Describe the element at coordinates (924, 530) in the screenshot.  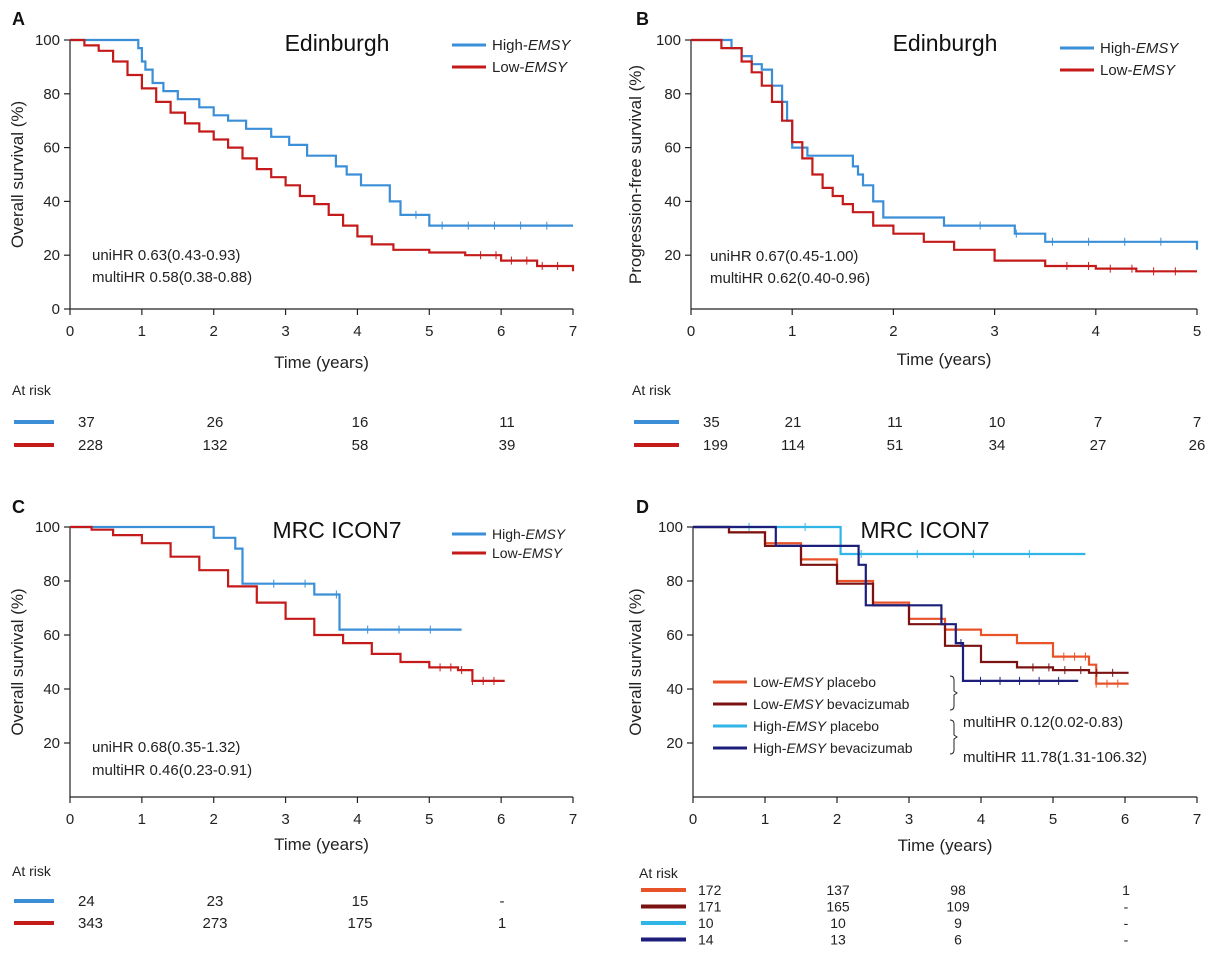
I see `chart-title: MRC ICON7` at that location.